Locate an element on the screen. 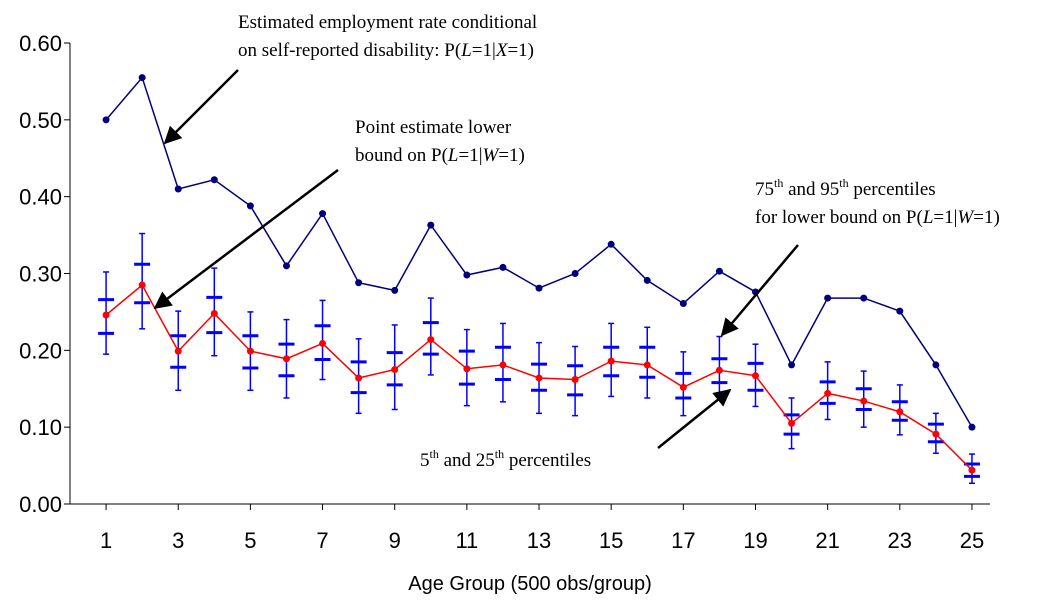 This screenshot has width=1055, height=600. annotation: on self-reported disability: P(L=1|X=1) is located at coordinates (386, 50).